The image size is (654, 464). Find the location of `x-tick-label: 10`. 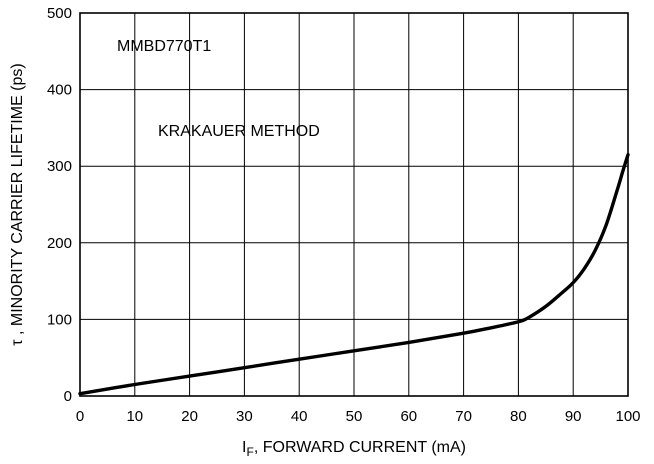

x-tick-label: 10 is located at coordinates (134, 416).